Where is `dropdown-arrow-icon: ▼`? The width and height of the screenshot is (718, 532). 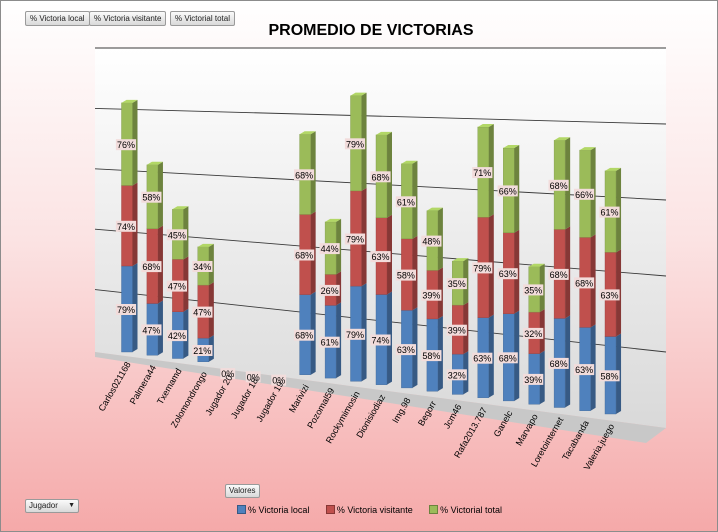 dropdown-arrow-icon: ▼ is located at coordinates (71, 505).